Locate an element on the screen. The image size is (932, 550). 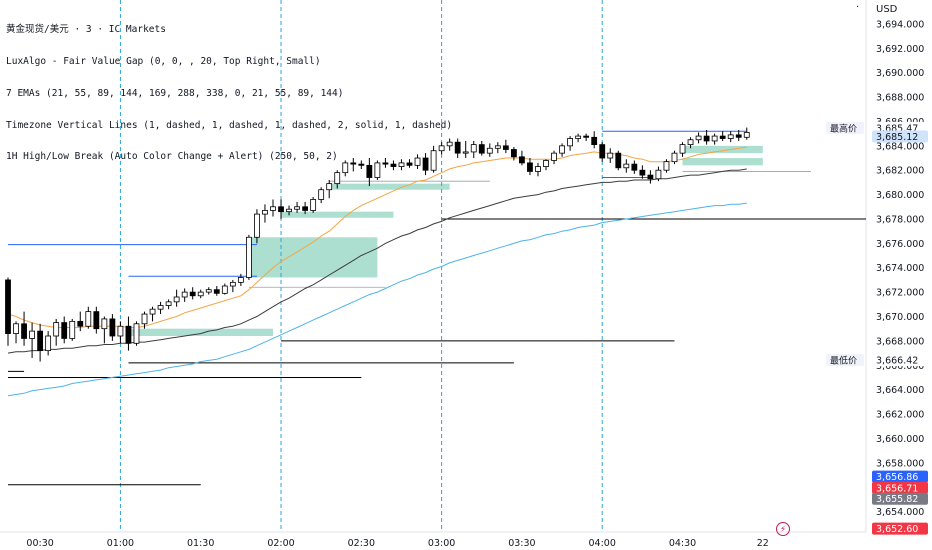
price-label-value: 3,652.60 is located at coordinates (897, 529).